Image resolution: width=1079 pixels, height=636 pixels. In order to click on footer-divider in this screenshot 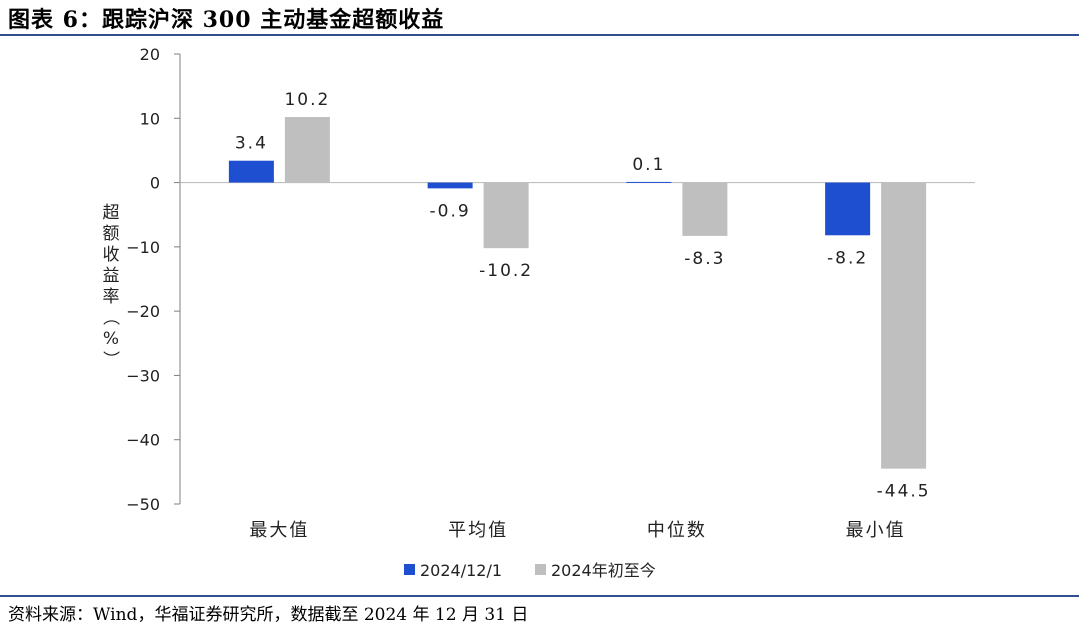, I will do `click(539, 596)`.